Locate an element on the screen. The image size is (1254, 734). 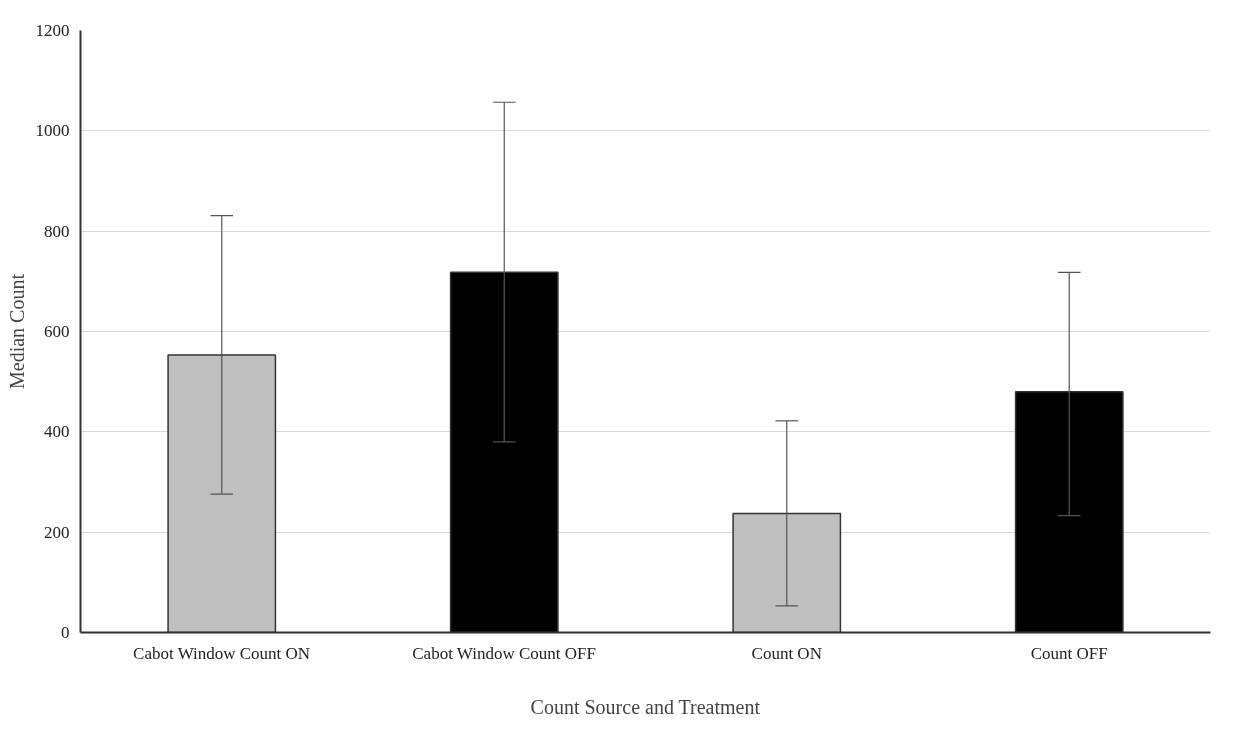
x-tick-label: Cabot Window Count OFF is located at coordinates (504, 653).